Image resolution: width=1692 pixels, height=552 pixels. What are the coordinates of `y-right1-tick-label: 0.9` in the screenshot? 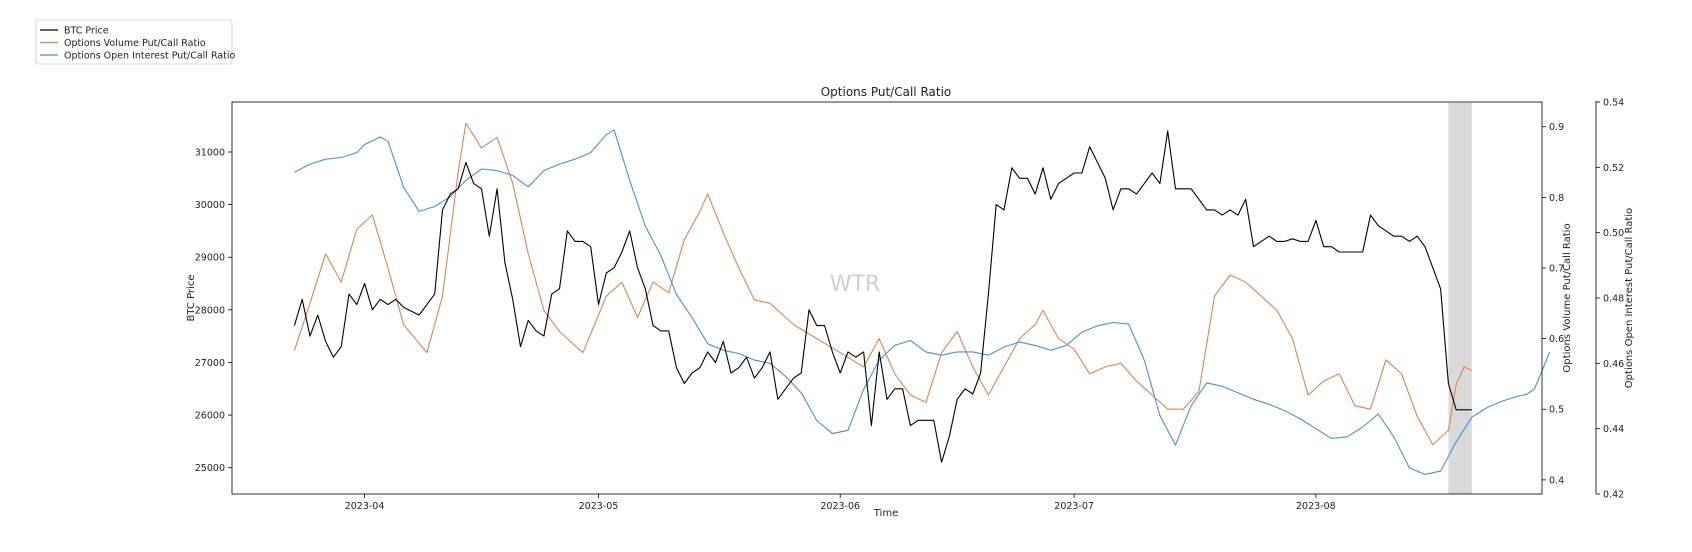 It's located at (1556, 127).